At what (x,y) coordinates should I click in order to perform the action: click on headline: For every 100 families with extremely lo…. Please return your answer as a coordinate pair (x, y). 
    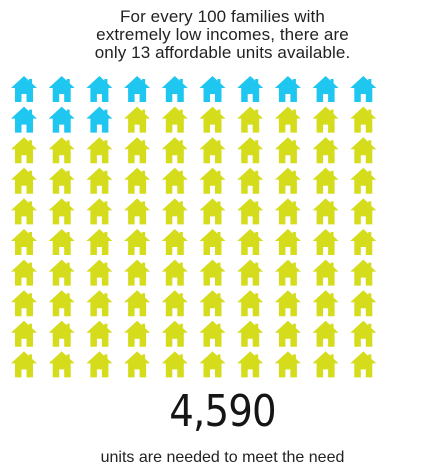
    Looking at the image, I should click on (222, 35).